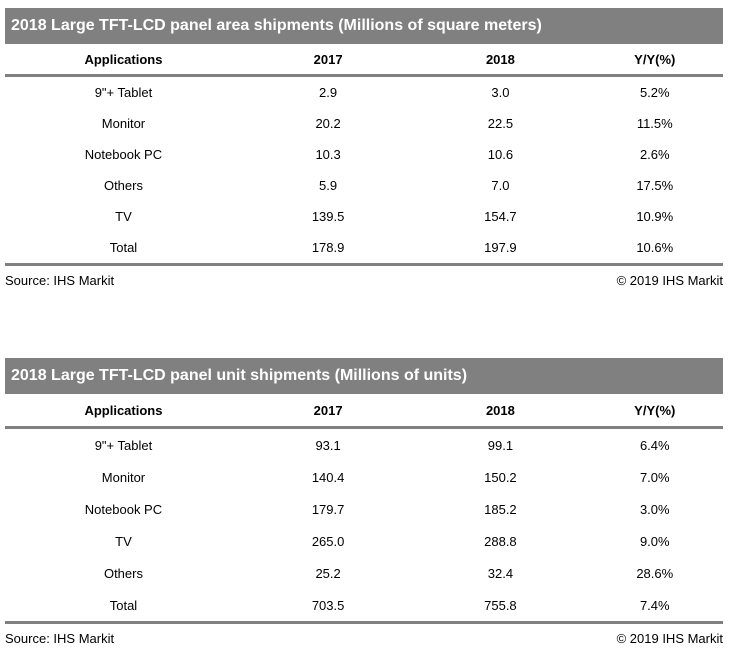  What do you see at coordinates (328, 247) in the screenshot?
I see `value-2017: 178.9` at bounding box center [328, 247].